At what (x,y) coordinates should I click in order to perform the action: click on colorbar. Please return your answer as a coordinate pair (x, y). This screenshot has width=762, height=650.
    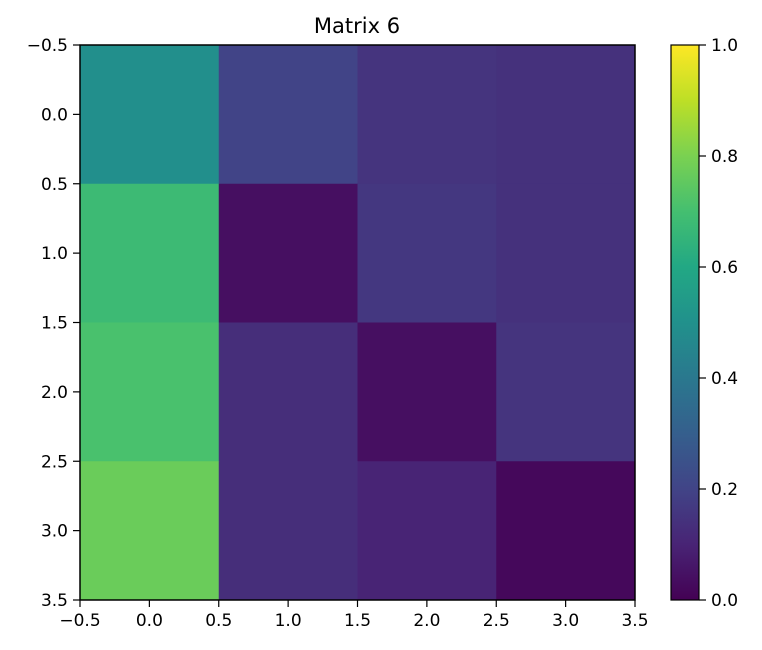
    Looking at the image, I should click on (685, 322).